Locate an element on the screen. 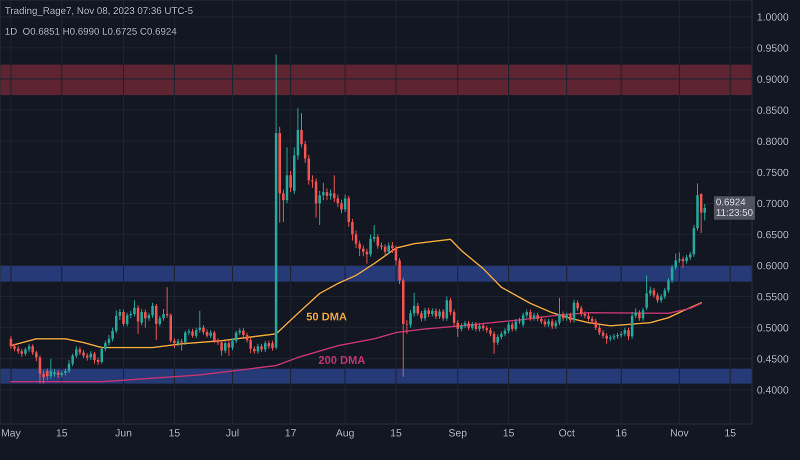 The height and width of the screenshot is (460, 800). y-tick-label: 0.5000 is located at coordinates (772, 328).